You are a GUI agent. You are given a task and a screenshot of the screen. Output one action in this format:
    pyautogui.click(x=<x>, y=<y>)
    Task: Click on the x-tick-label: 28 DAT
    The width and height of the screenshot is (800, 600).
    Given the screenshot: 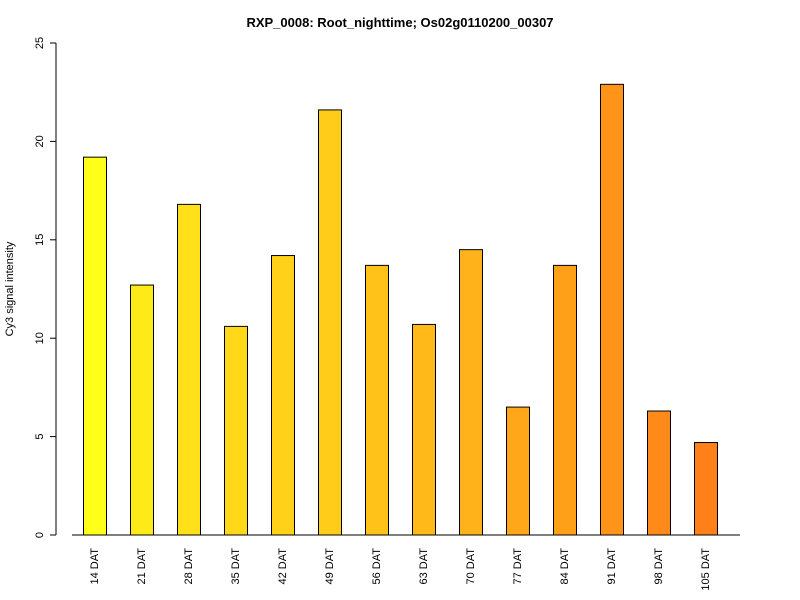 What is the action you would take?
    pyautogui.click(x=189, y=566)
    